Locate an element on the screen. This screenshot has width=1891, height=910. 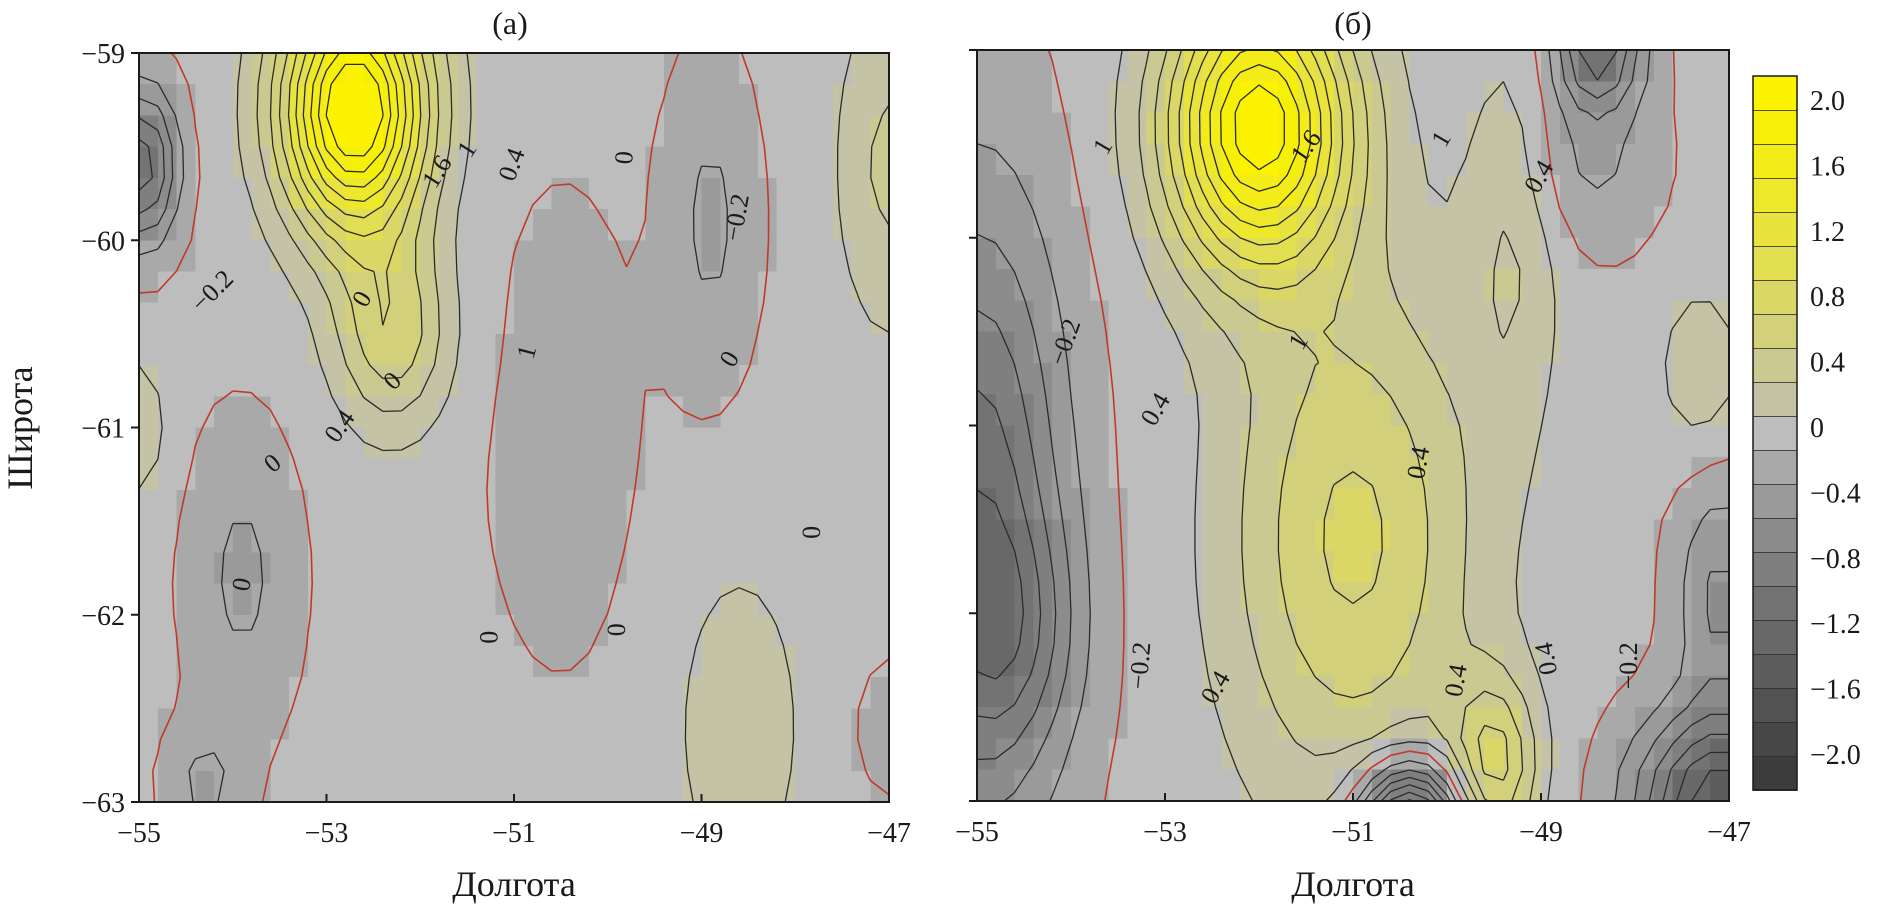
colorbar-swatch is located at coordinates (1775, 297).